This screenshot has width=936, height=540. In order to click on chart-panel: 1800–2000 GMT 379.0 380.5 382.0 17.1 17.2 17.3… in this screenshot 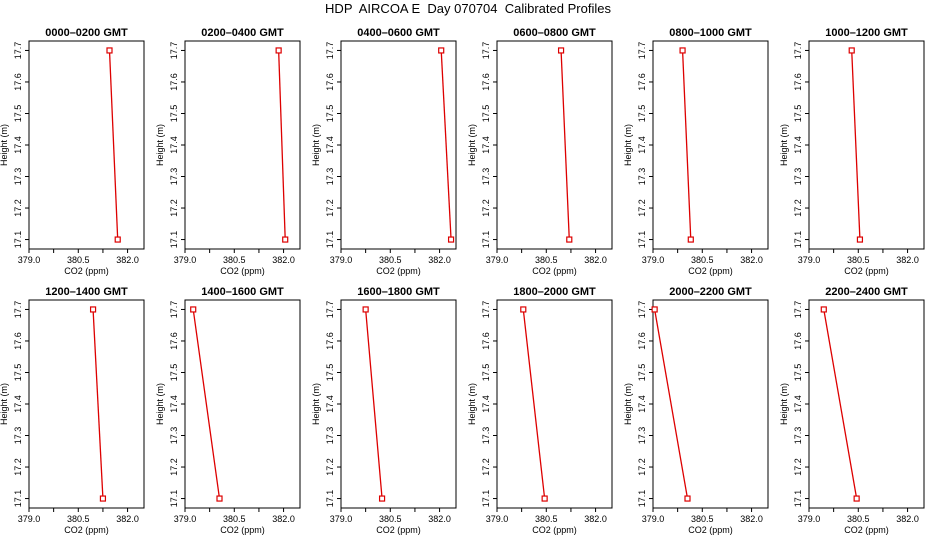, I will do `click(540, 410)`.